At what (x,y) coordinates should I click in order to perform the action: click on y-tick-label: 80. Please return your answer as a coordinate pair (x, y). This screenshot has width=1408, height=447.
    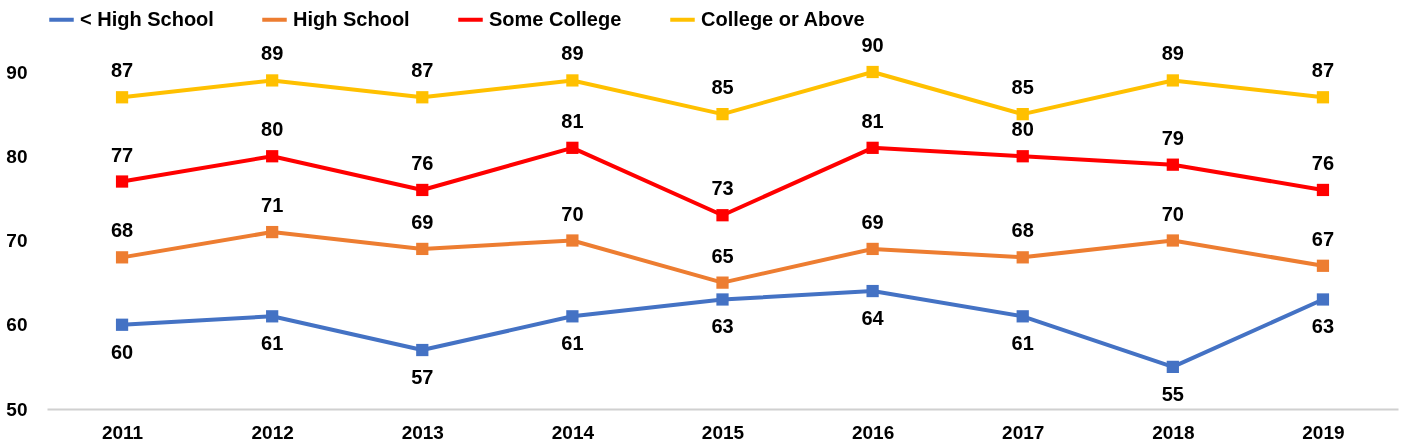
    Looking at the image, I should click on (17, 156).